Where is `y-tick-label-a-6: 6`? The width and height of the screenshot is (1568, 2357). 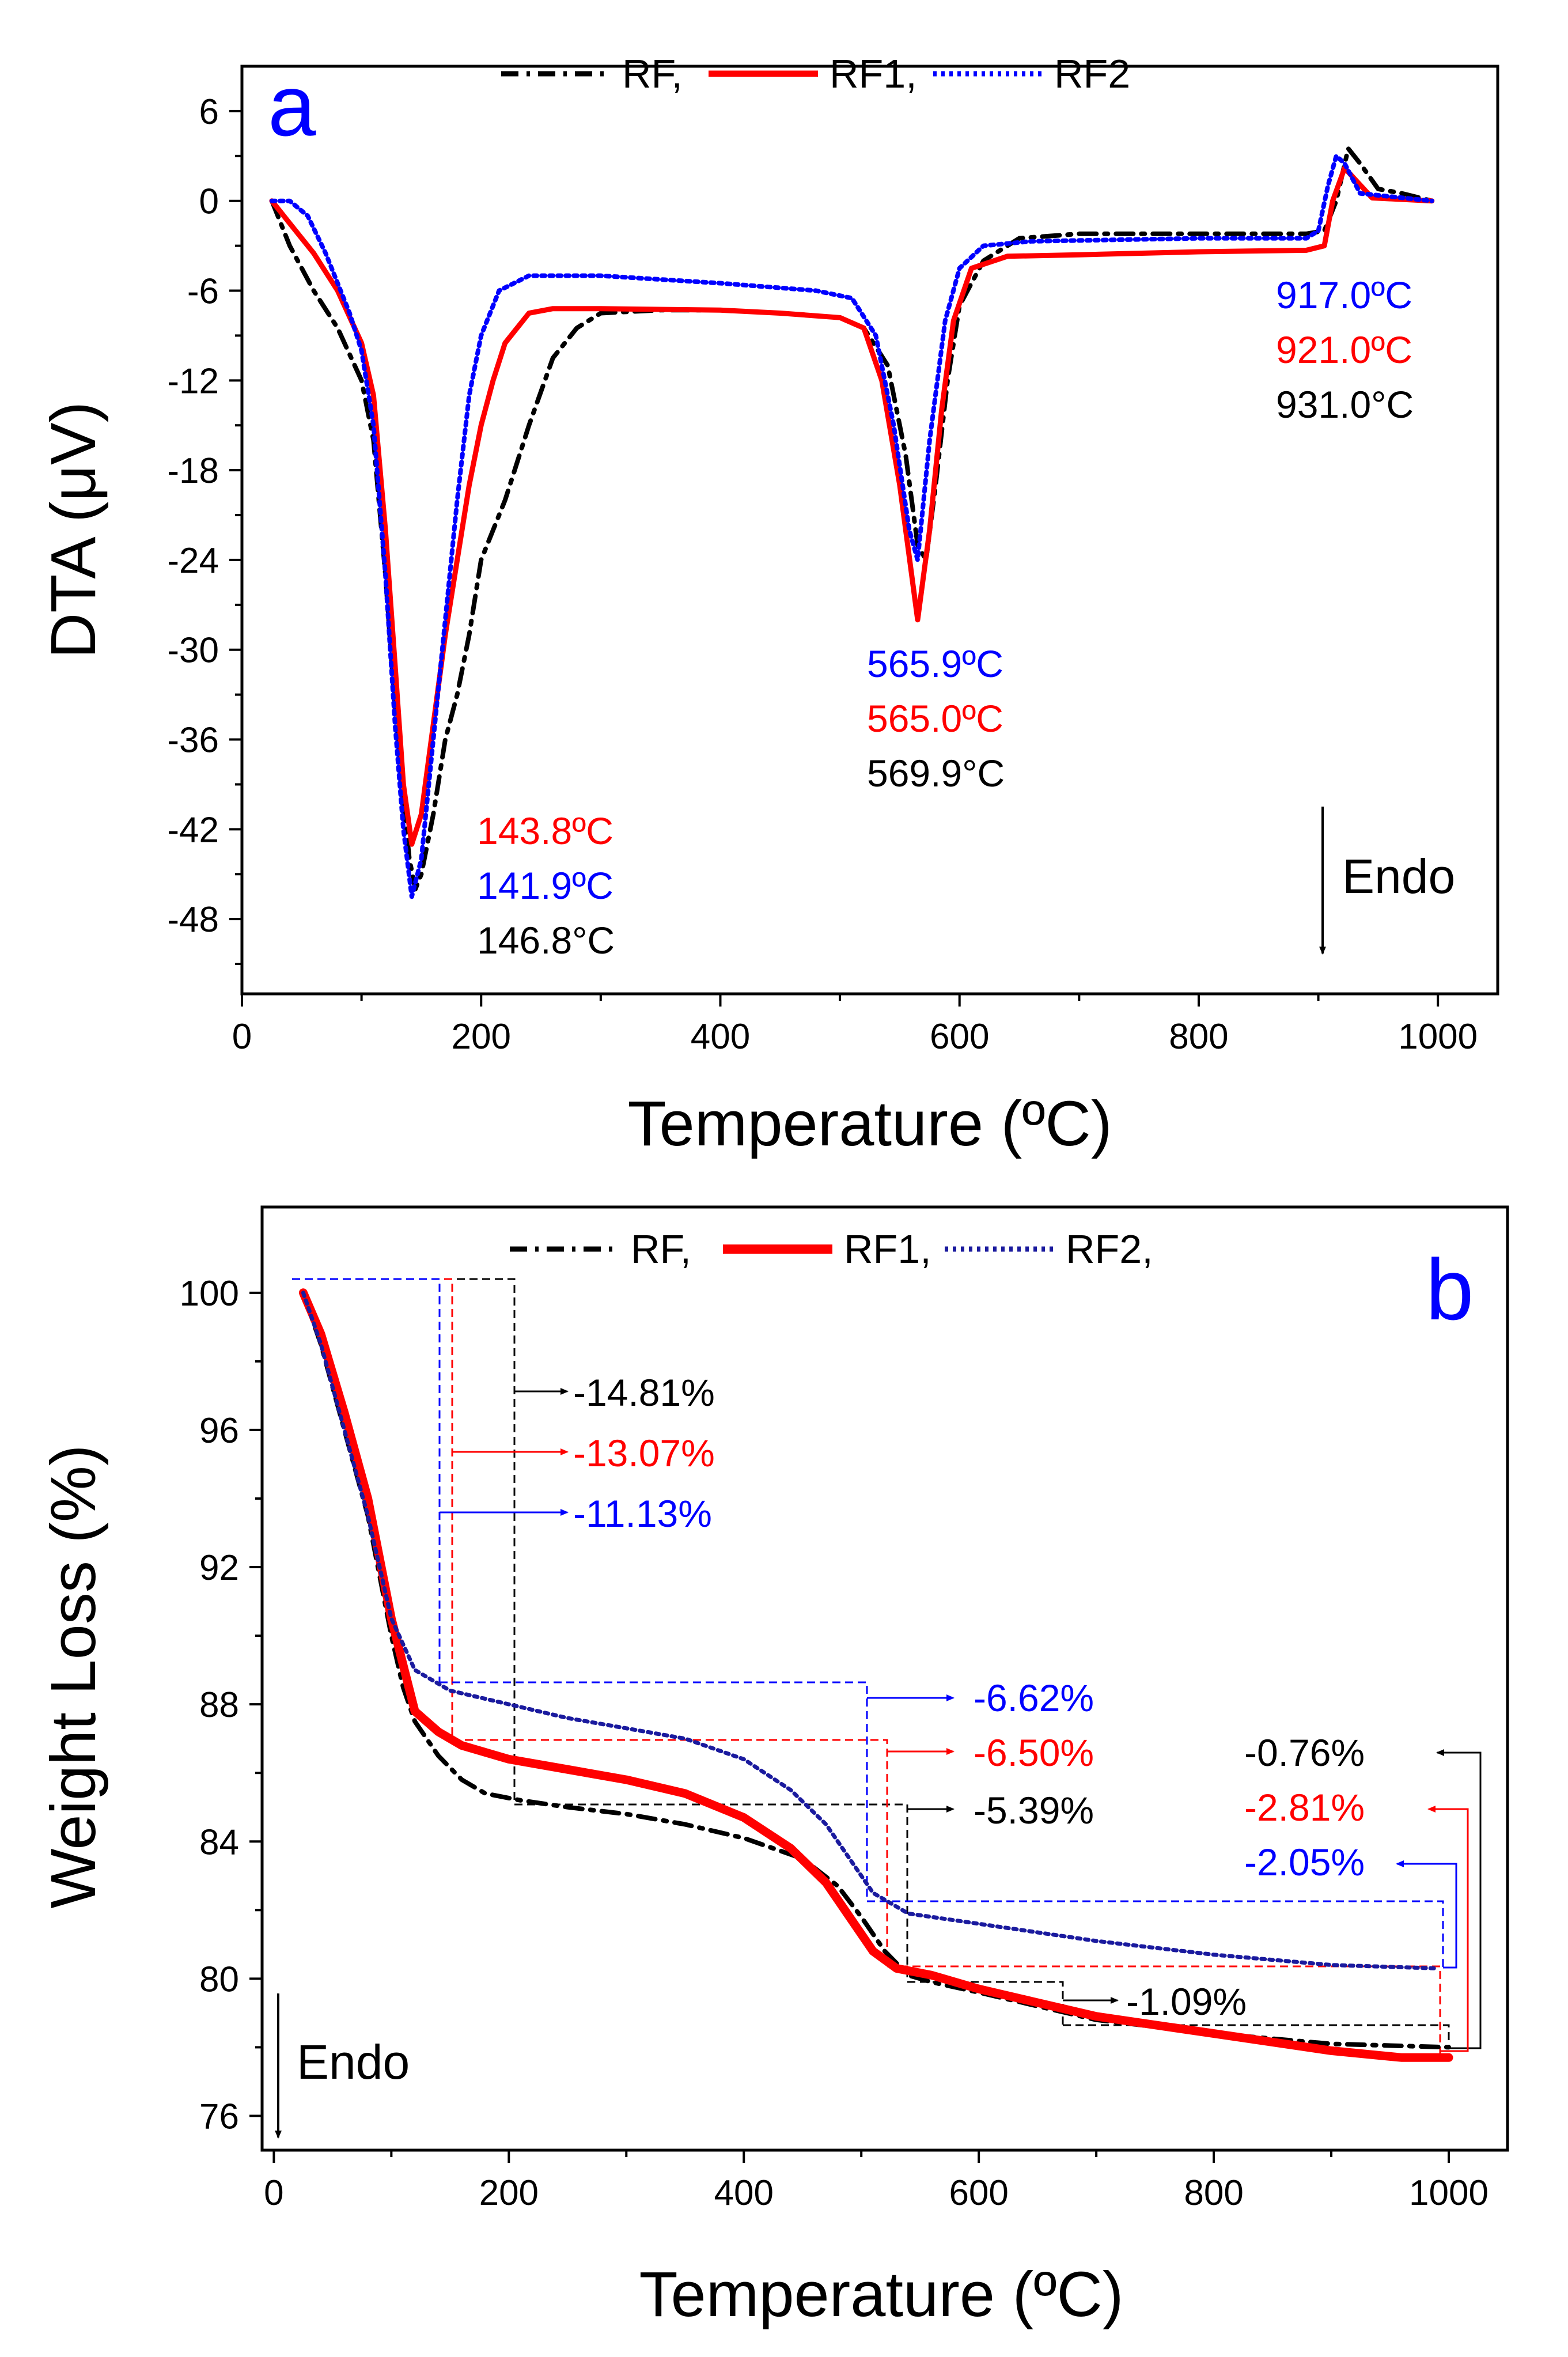 y-tick-label-a-6: 6 is located at coordinates (209, 112).